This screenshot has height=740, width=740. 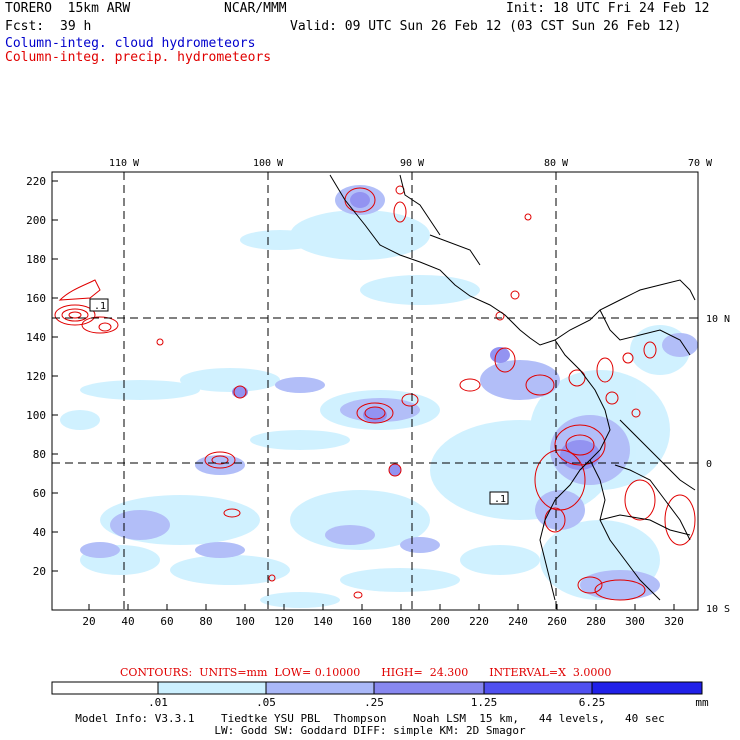 What do you see at coordinates (284, 621) in the screenshot?
I see `x-tick-label: 120` at bounding box center [284, 621].